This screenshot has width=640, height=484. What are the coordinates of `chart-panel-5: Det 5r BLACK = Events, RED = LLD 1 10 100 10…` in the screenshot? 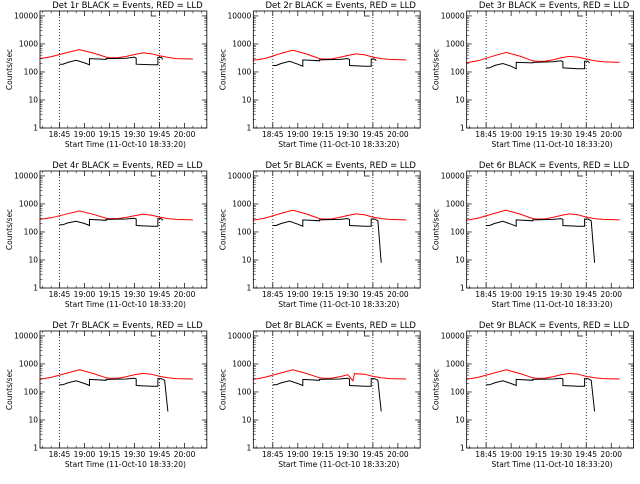 It's located at (319, 235).